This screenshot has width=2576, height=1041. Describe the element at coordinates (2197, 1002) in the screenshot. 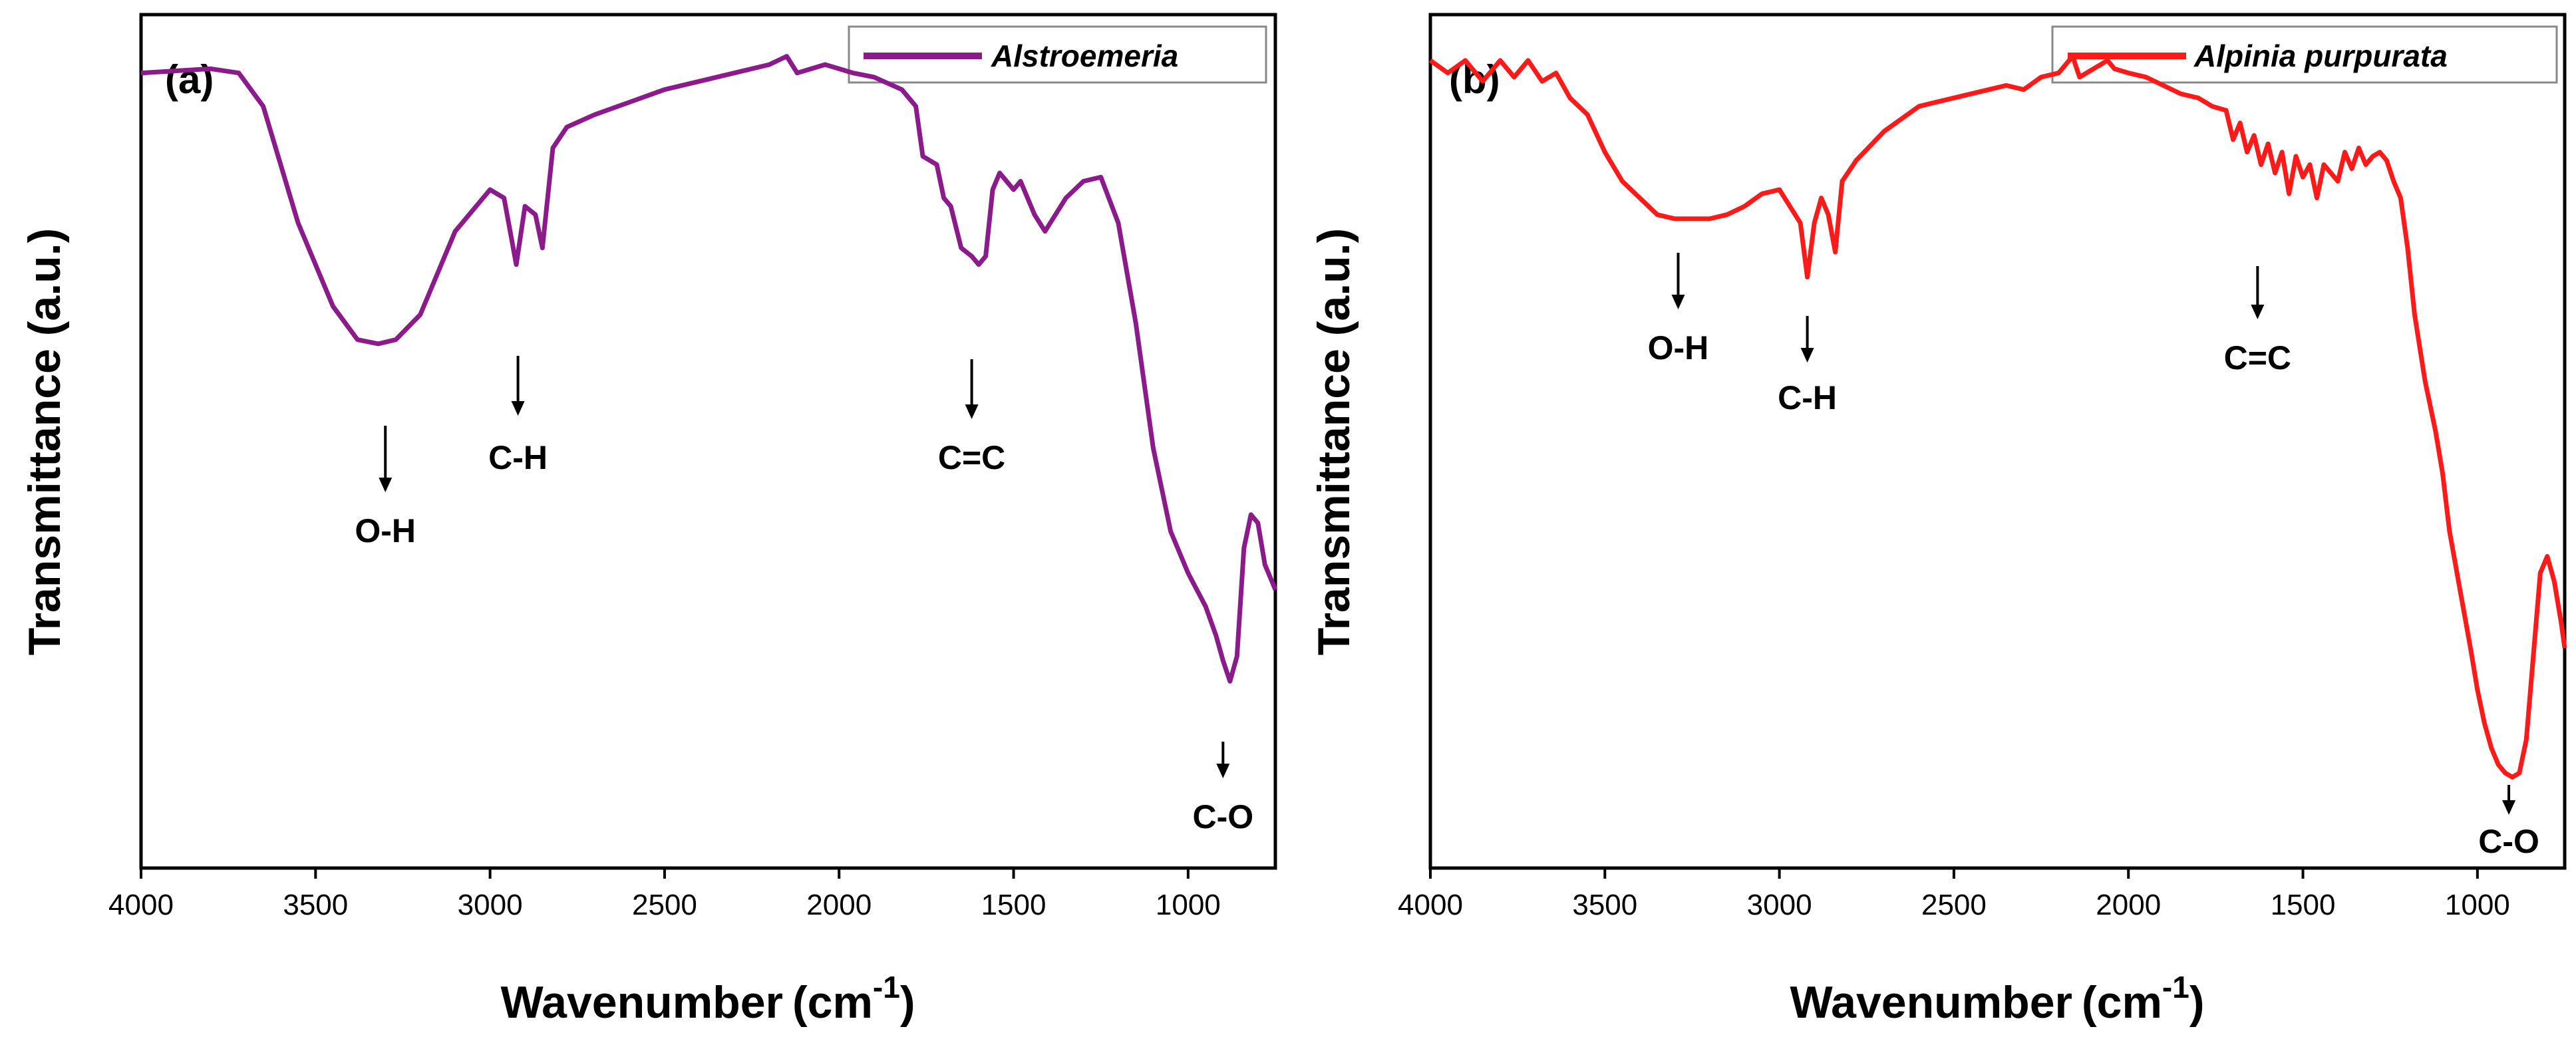

I see `panel-b-x-axis-unit-suffix: )` at that location.